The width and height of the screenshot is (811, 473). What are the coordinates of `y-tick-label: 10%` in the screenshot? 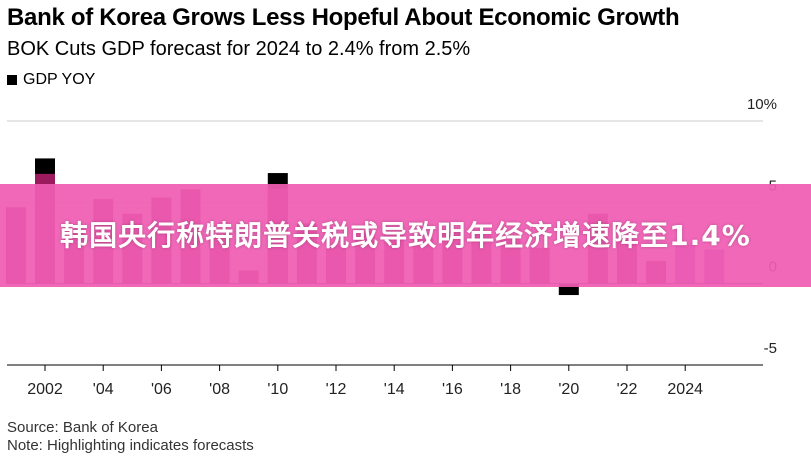 It's located at (762, 104).